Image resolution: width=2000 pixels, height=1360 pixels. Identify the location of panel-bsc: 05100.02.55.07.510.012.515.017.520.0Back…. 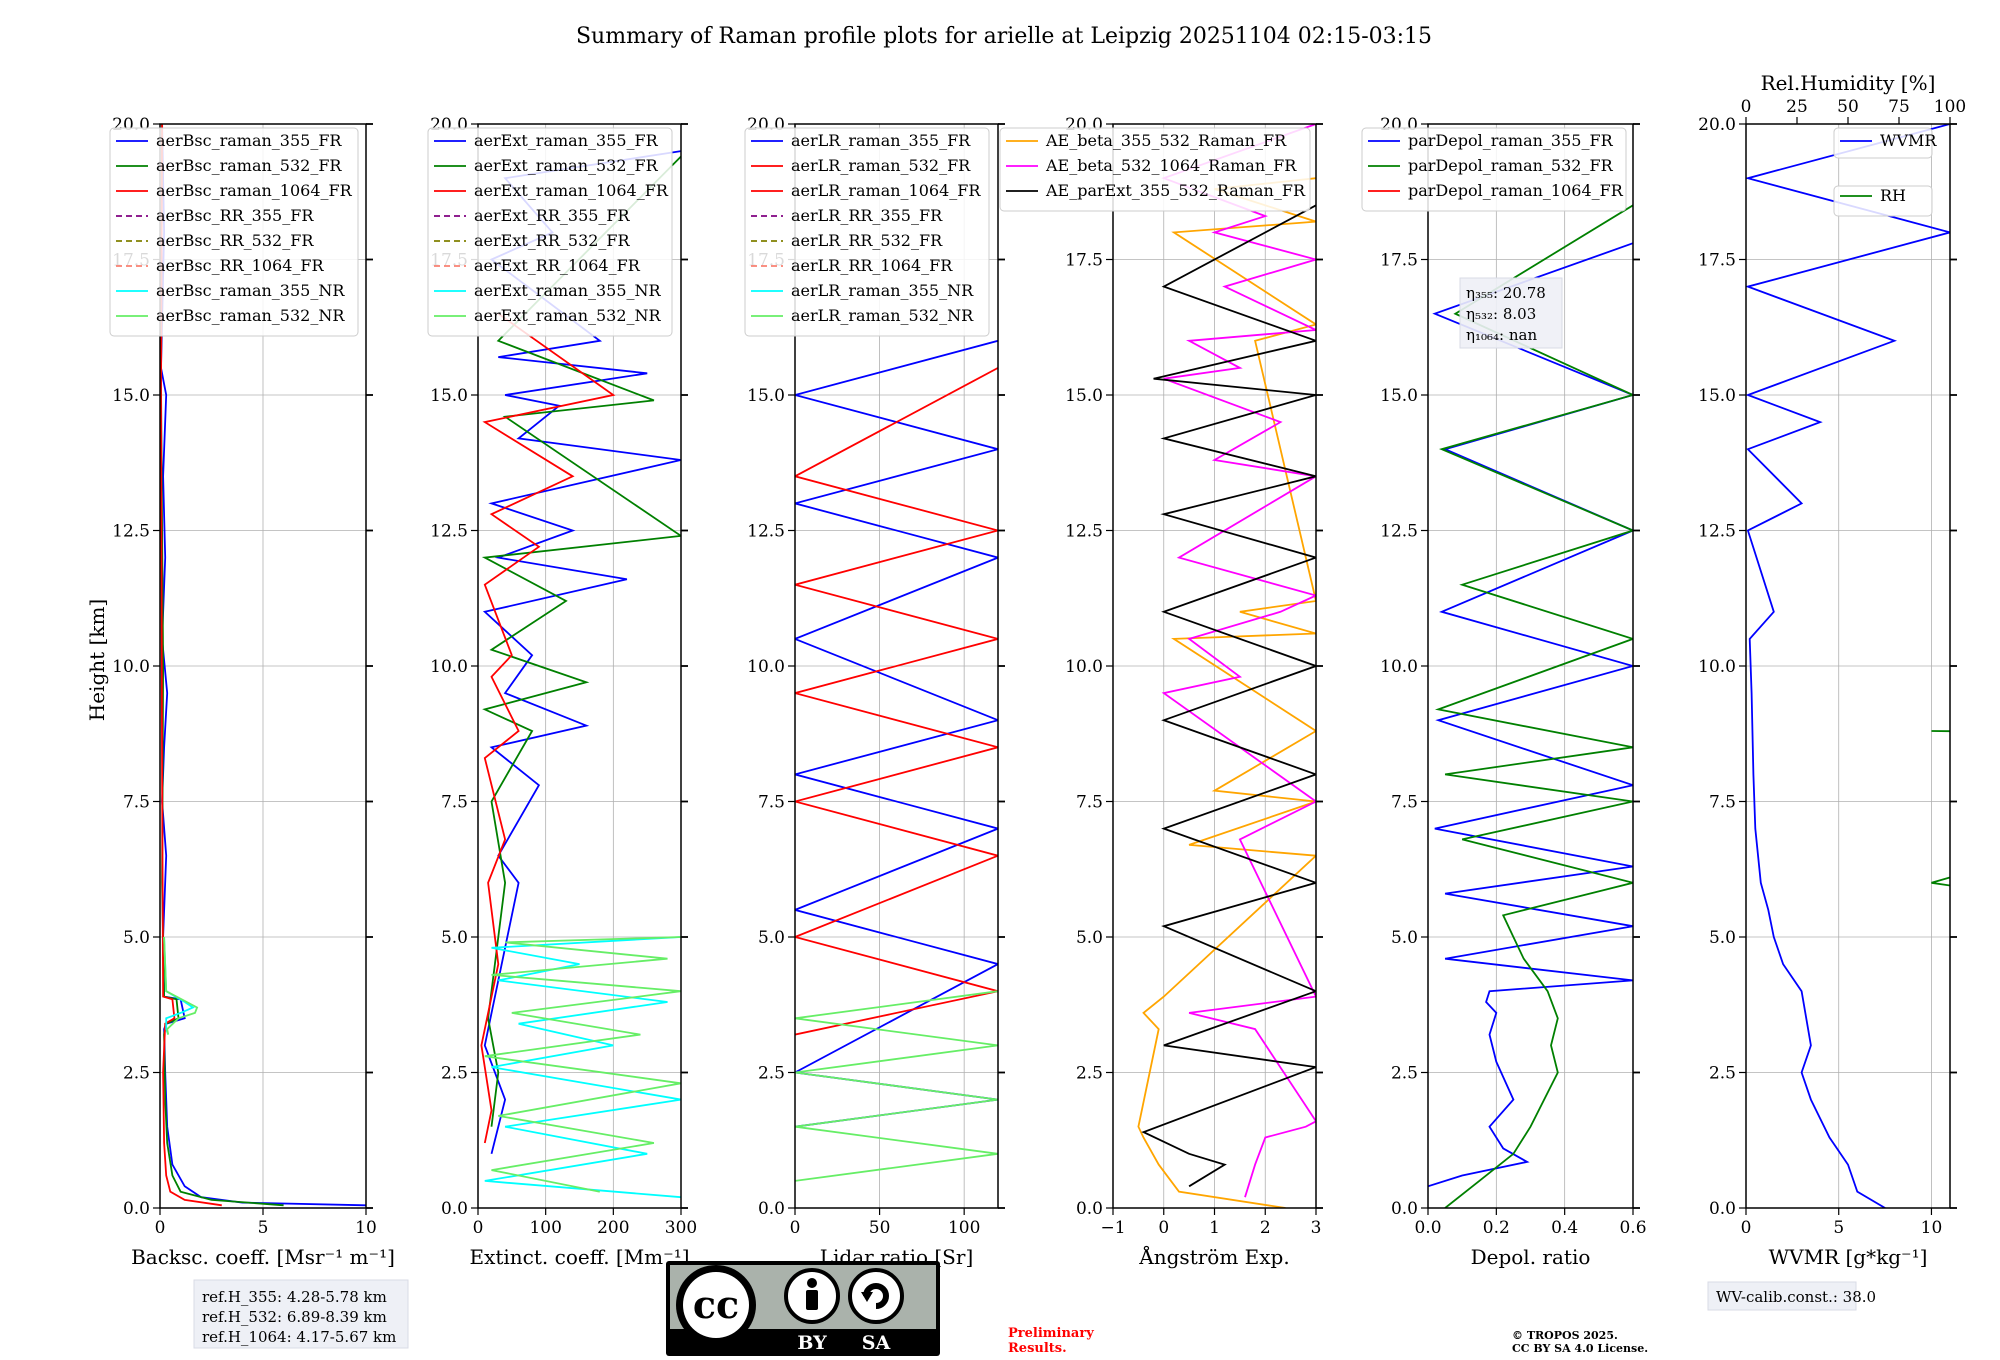
(252, 692).